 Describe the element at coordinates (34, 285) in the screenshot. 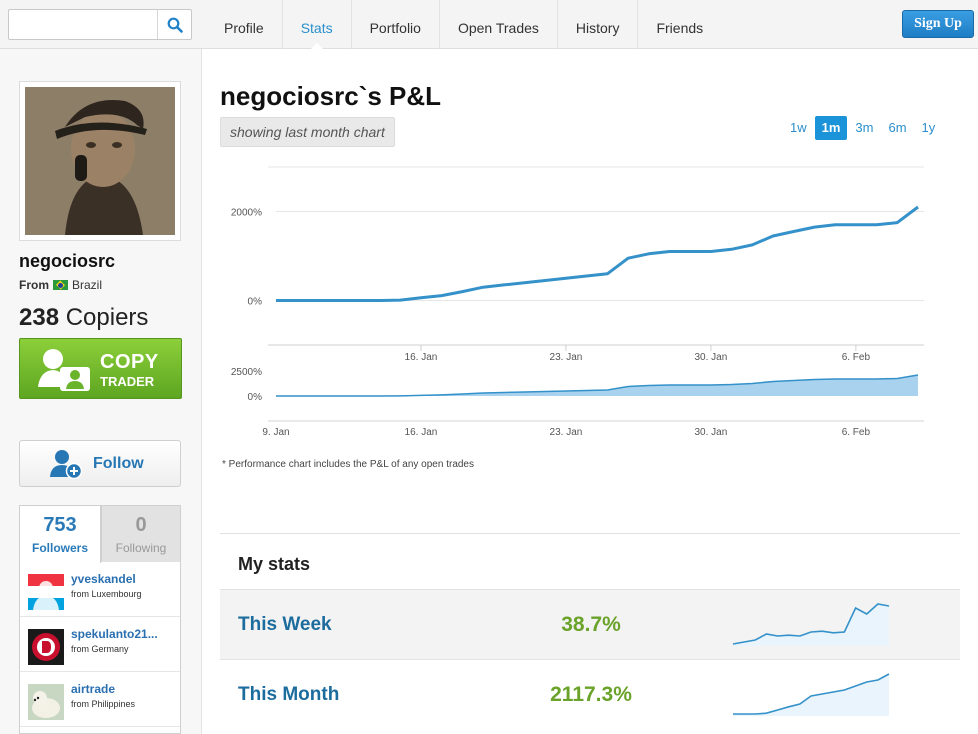

I see `from-label: From` at that location.